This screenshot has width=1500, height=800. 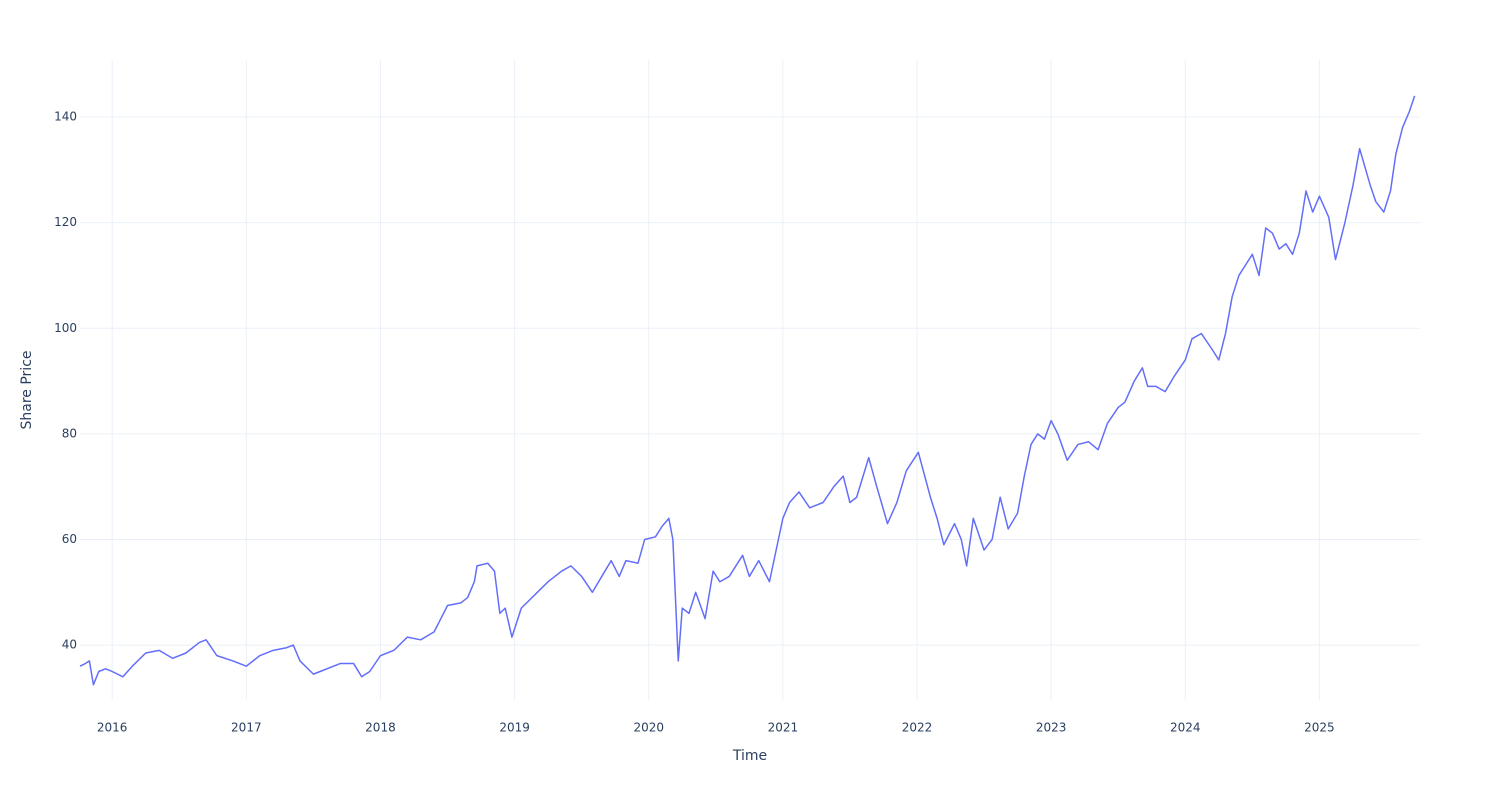 What do you see at coordinates (112, 728) in the screenshot?
I see `x-tick-label: 2016` at bounding box center [112, 728].